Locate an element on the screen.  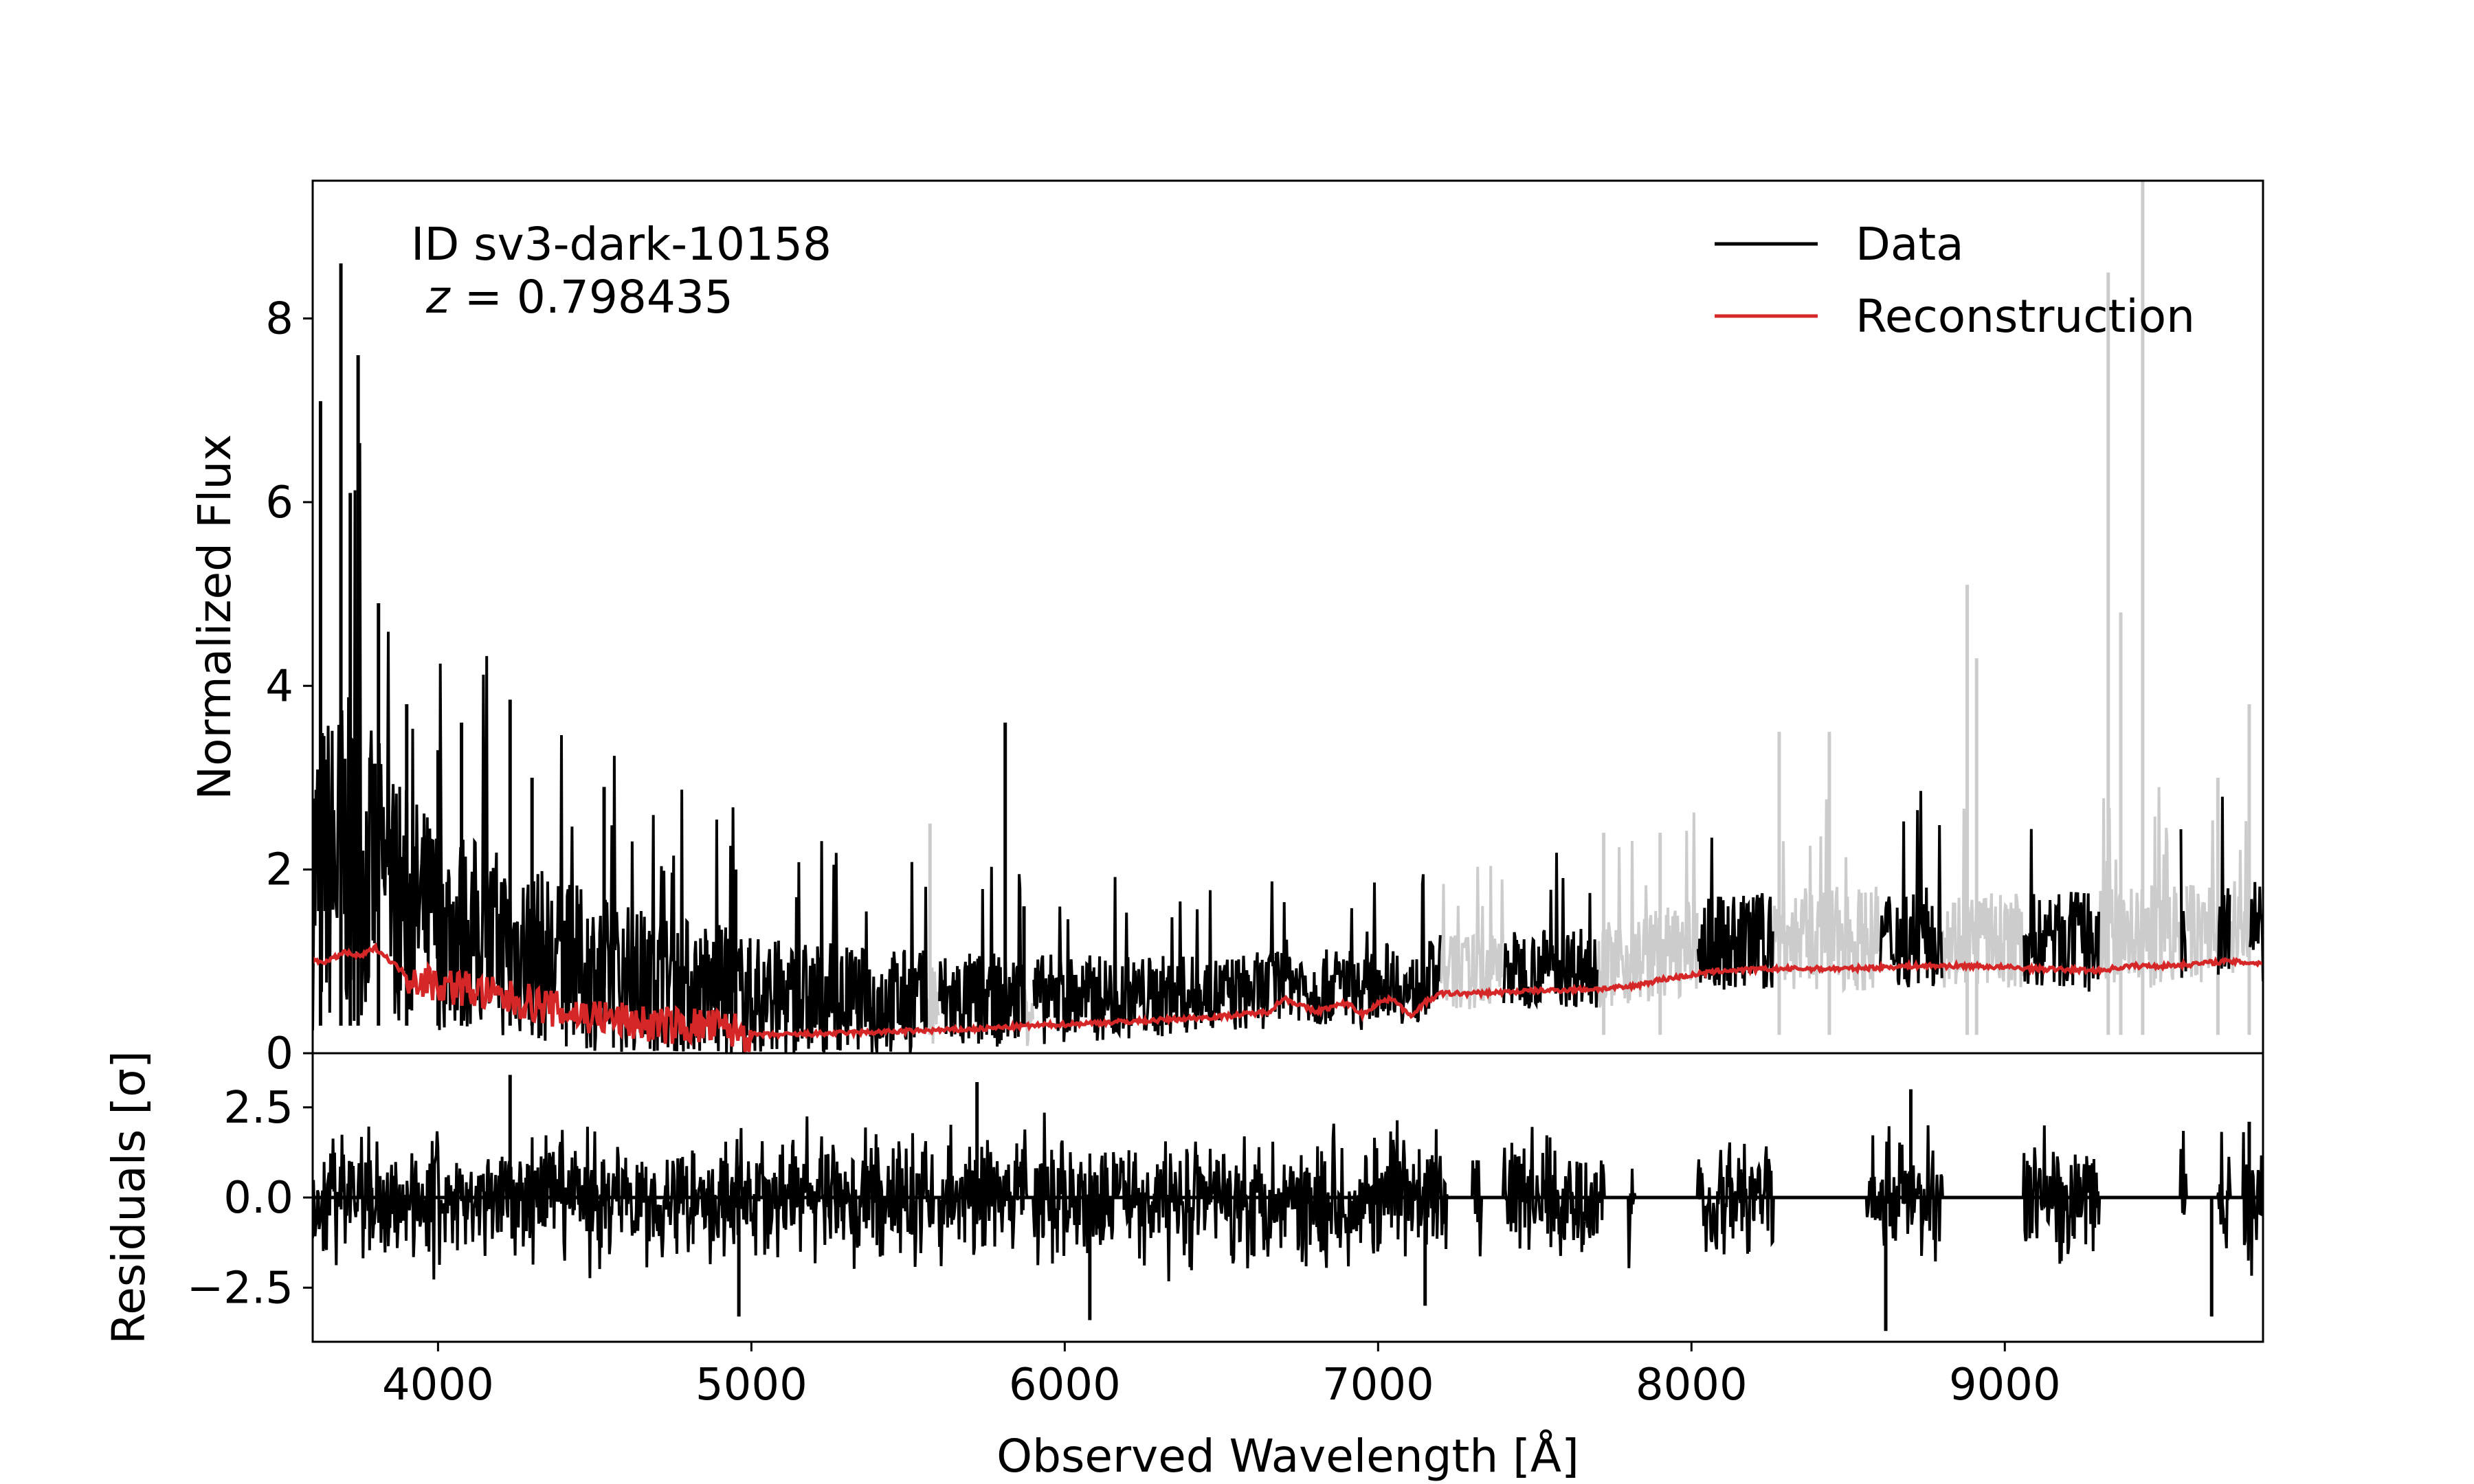
flux-y-tick-label: 4 is located at coordinates (279, 686).